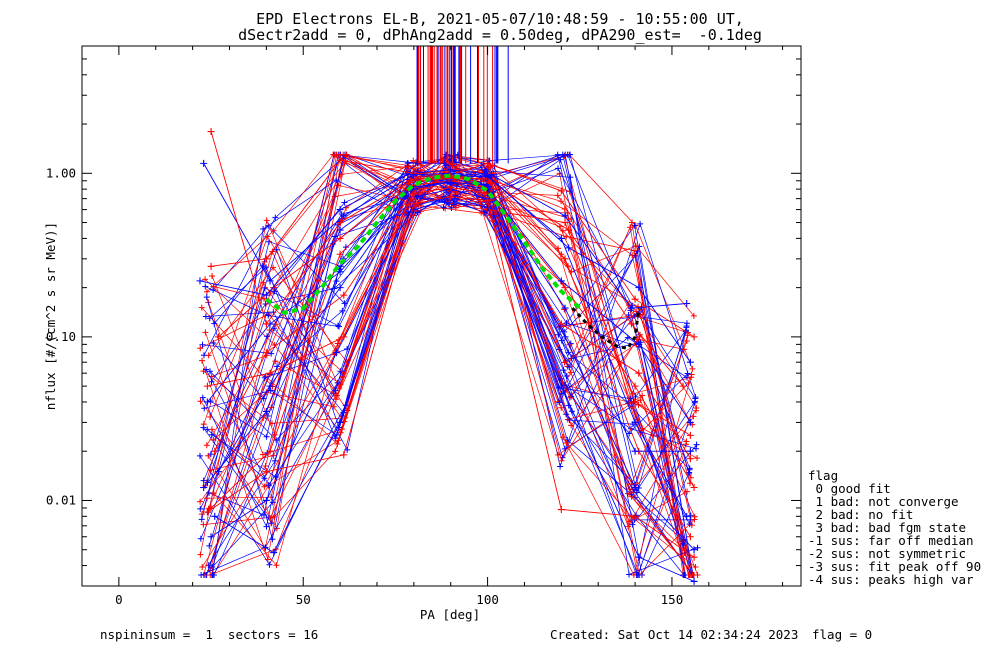 Image resolution: width=1000 pixels, height=650 pixels. Describe the element at coordinates (891, 540) in the screenshot. I see `legend-entry: -1 sus: far off median` at that location.